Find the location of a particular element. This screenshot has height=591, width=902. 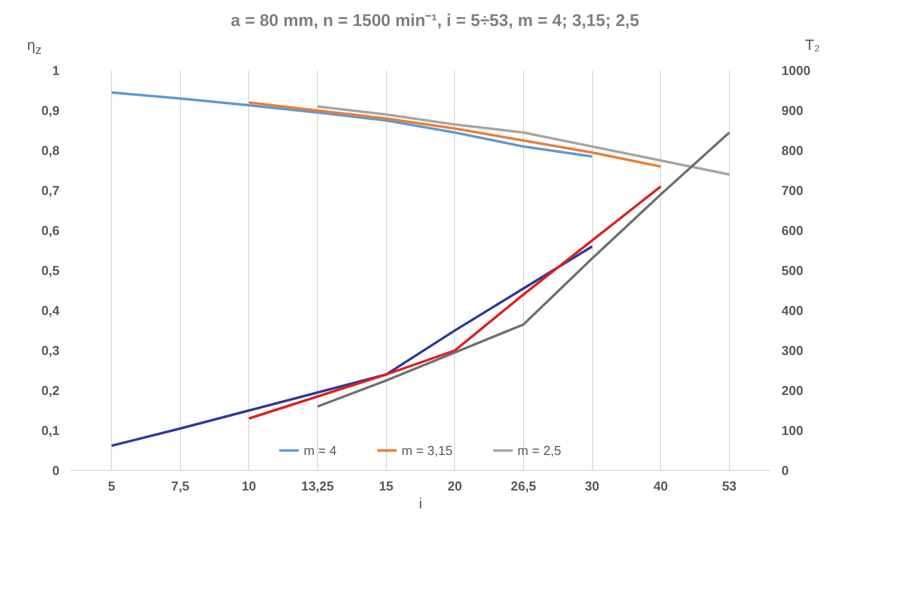

y2-tick-label: 1000 is located at coordinates (796, 70).